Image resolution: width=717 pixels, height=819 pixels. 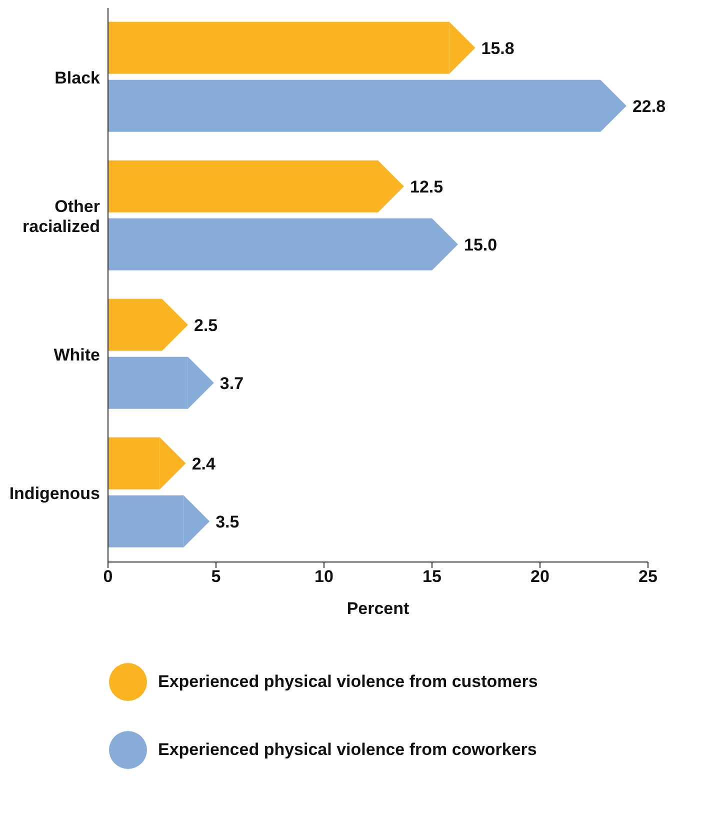 I want to click on x-tick-label: 20, so click(x=540, y=576).